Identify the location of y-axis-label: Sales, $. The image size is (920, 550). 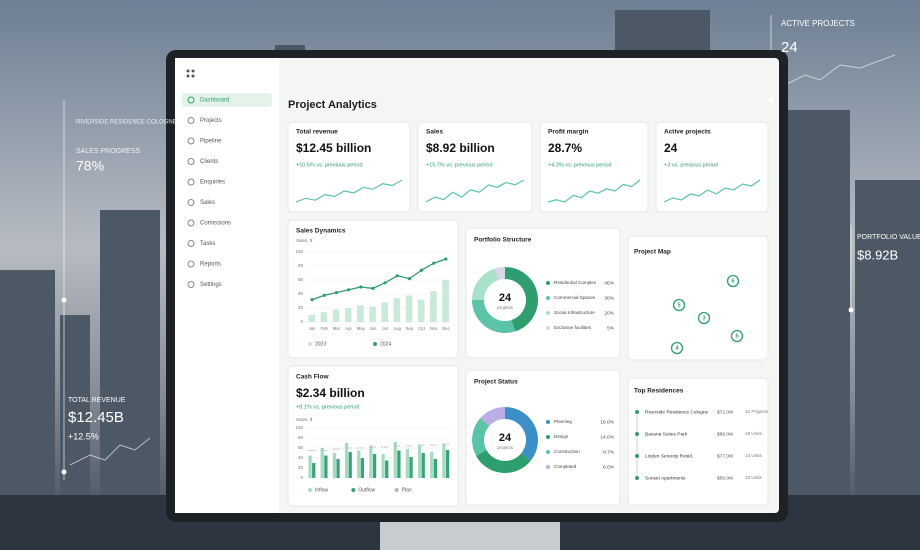
(304, 240).